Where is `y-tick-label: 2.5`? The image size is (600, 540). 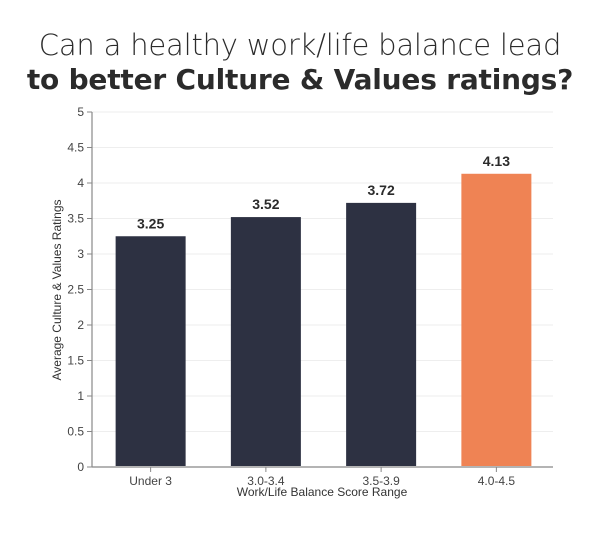 y-tick-label: 2.5 is located at coordinates (75, 290).